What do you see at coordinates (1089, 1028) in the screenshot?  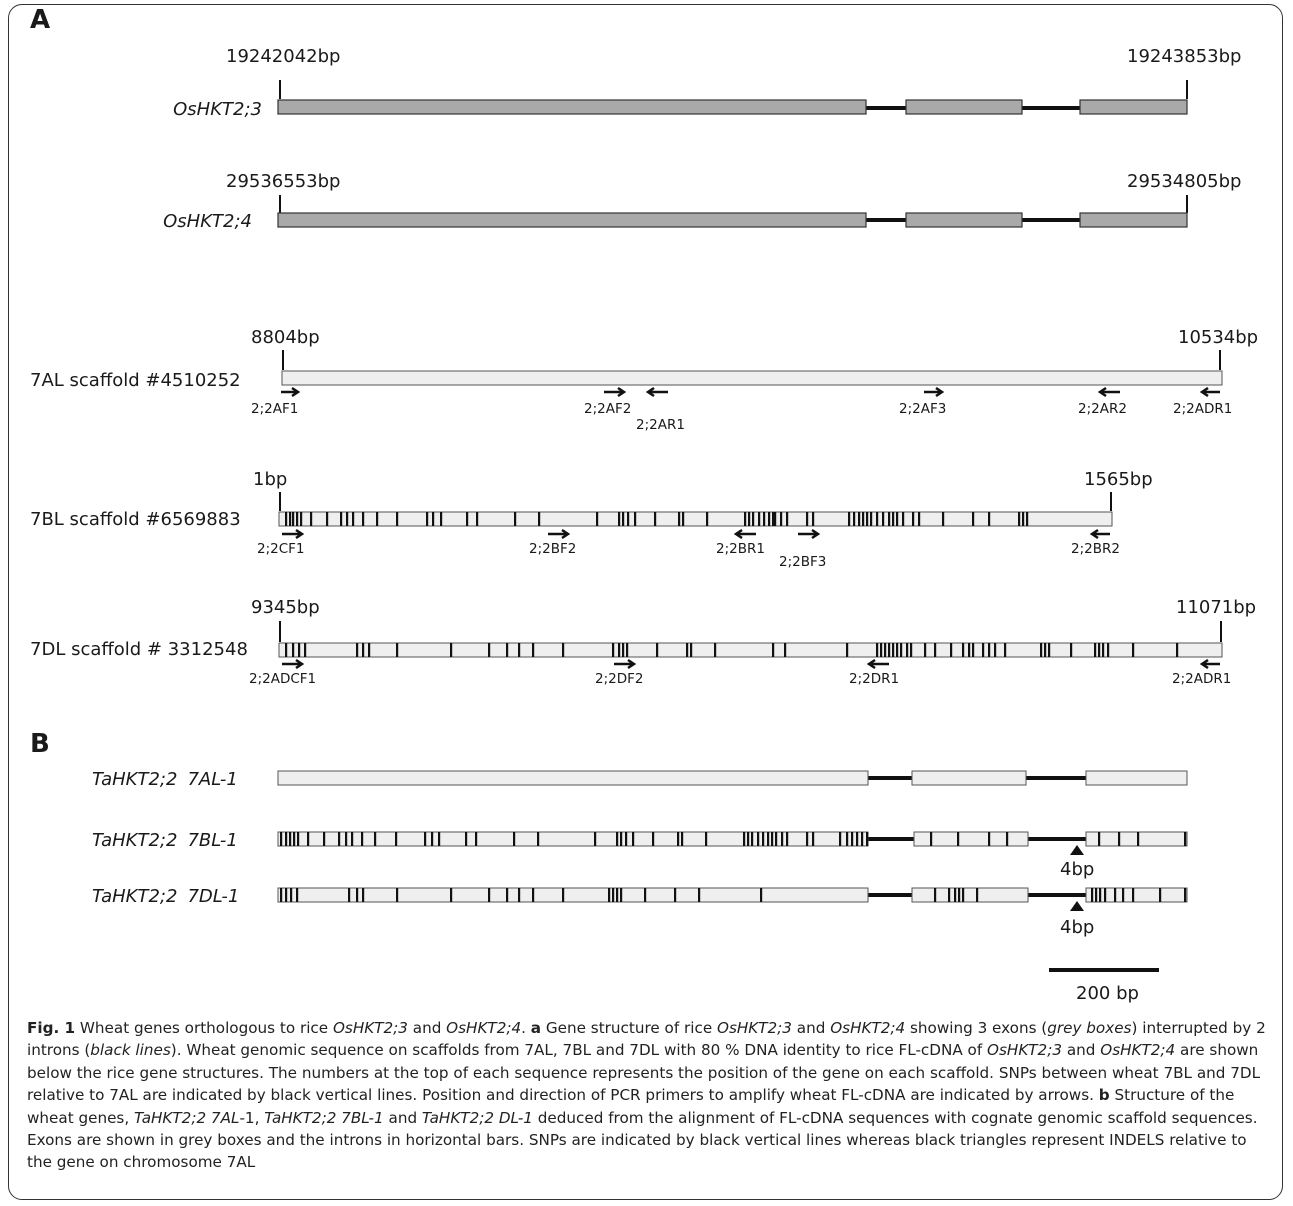 I see `caption-italic: grey boxes` at bounding box center [1089, 1028].